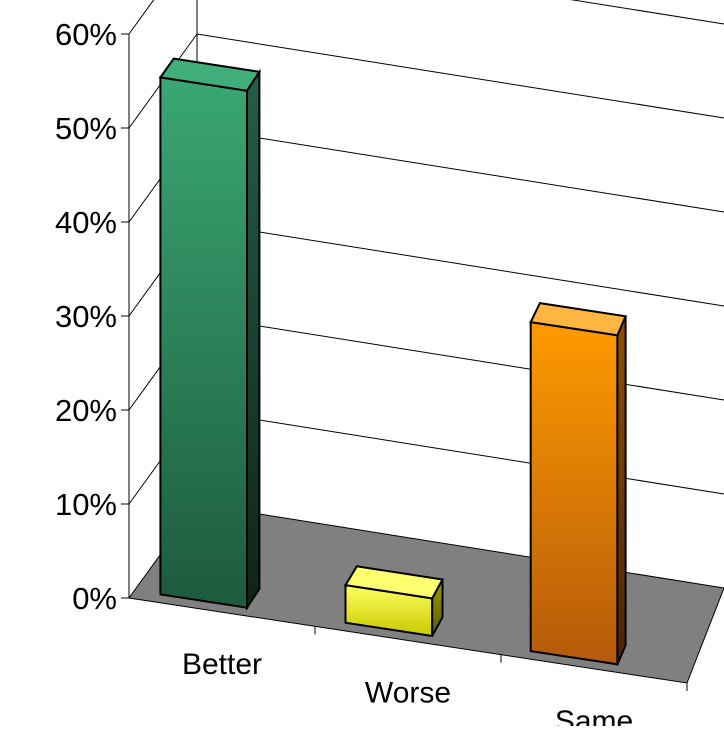  What do you see at coordinates (94, 598) in the screenshot?
I see `y-tick-label: 0%` at bounding box center [94, 598].